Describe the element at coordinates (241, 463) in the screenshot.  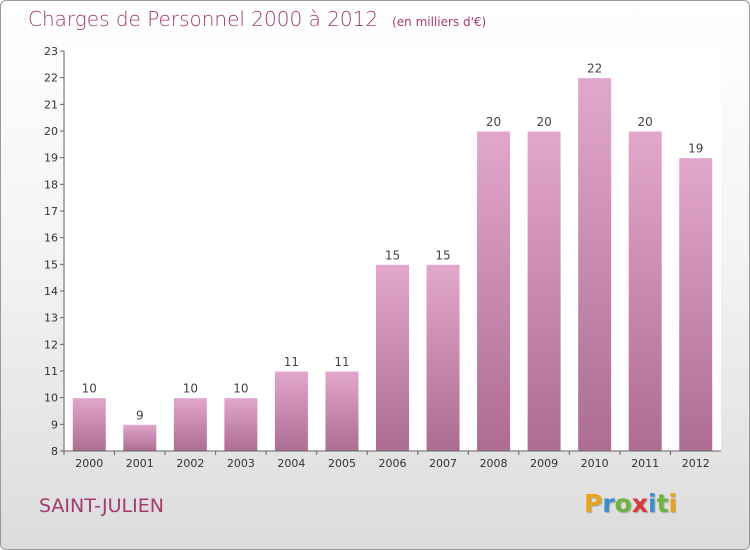
I see `x-tick-label: 2003` at that location.